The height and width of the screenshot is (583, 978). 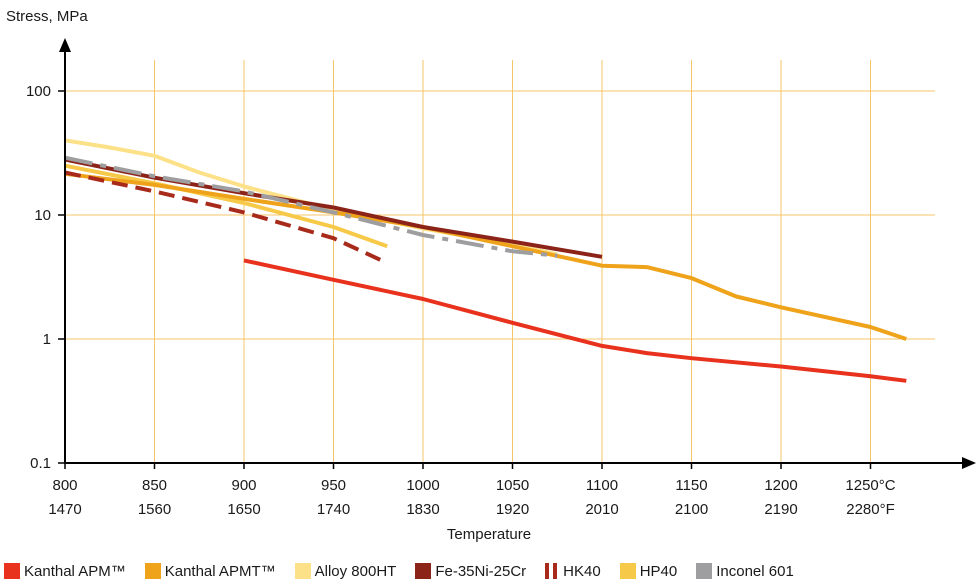 I want to click on x-tick-label-c: 1250°C, so click(x=870, y=485).